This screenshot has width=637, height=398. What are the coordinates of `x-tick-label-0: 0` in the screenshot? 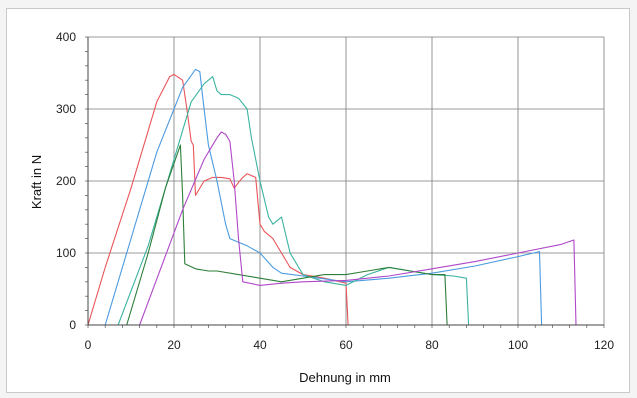 It's located at (88, 345).